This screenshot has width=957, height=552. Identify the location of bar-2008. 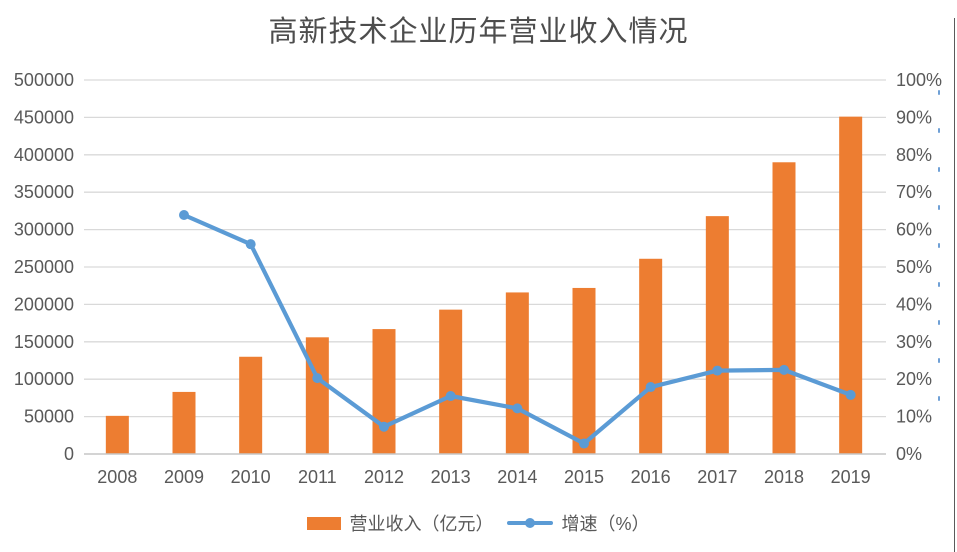
(117, 434).